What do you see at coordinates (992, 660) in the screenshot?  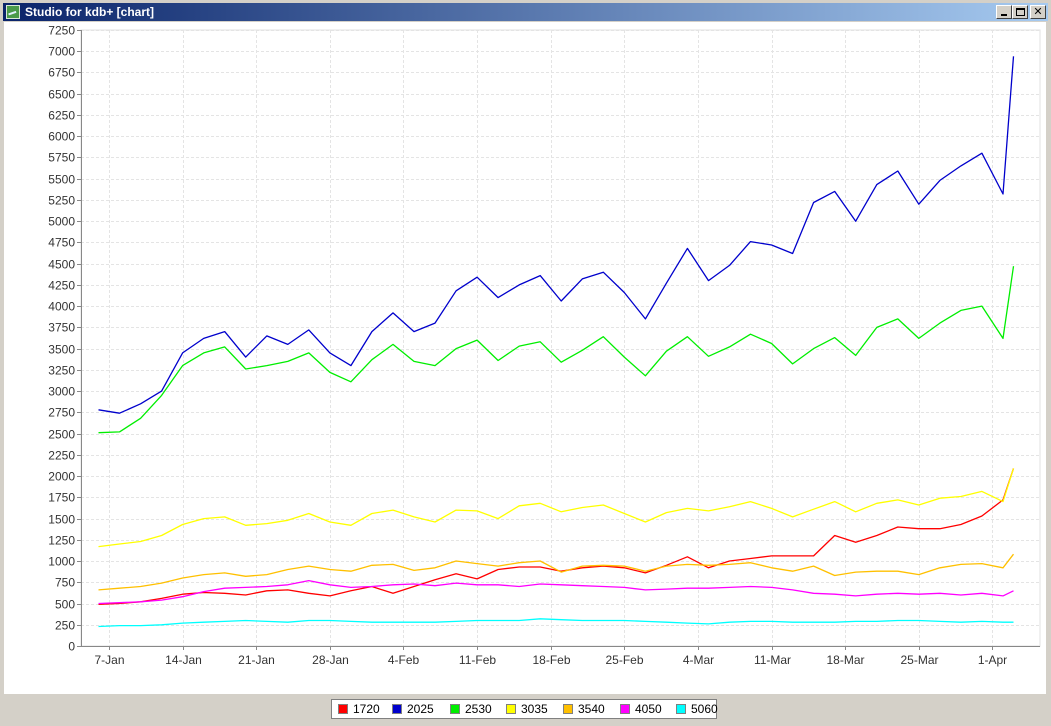 I see `x-tick-label: 1-Apr` at bounding box center [992, 660].